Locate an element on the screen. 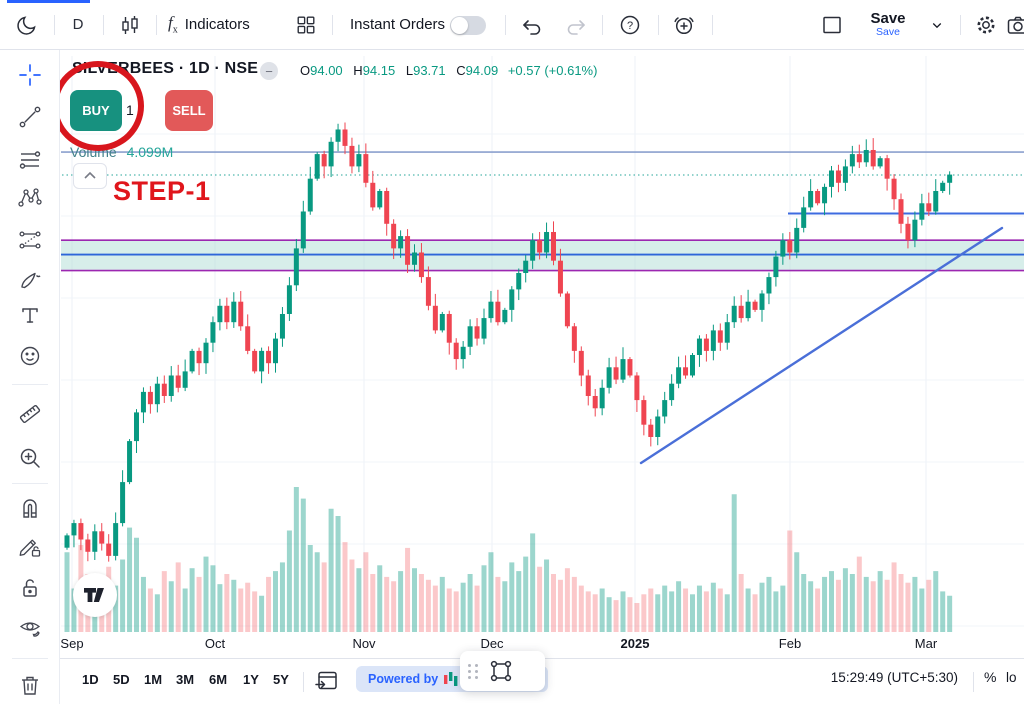 The width and height of the screenshot is (1024, 704). tool-emoji-icon is located at coordinates (30, 356).